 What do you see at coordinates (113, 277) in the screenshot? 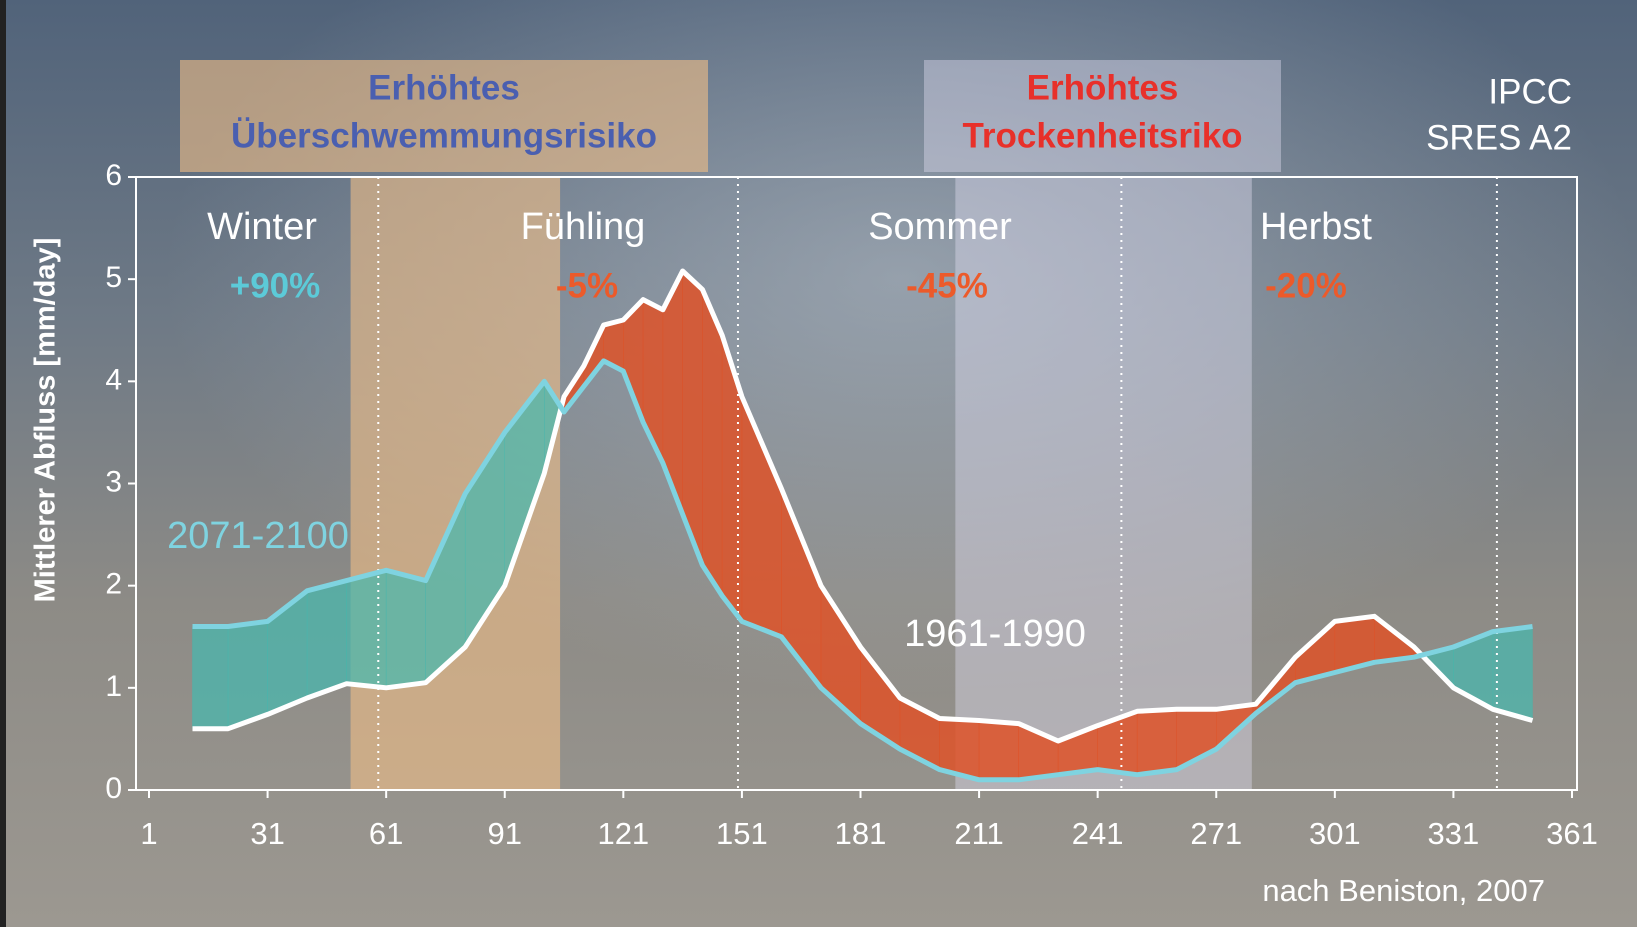
I see `y-tick-label: 5` at bounding box center [113, 277].